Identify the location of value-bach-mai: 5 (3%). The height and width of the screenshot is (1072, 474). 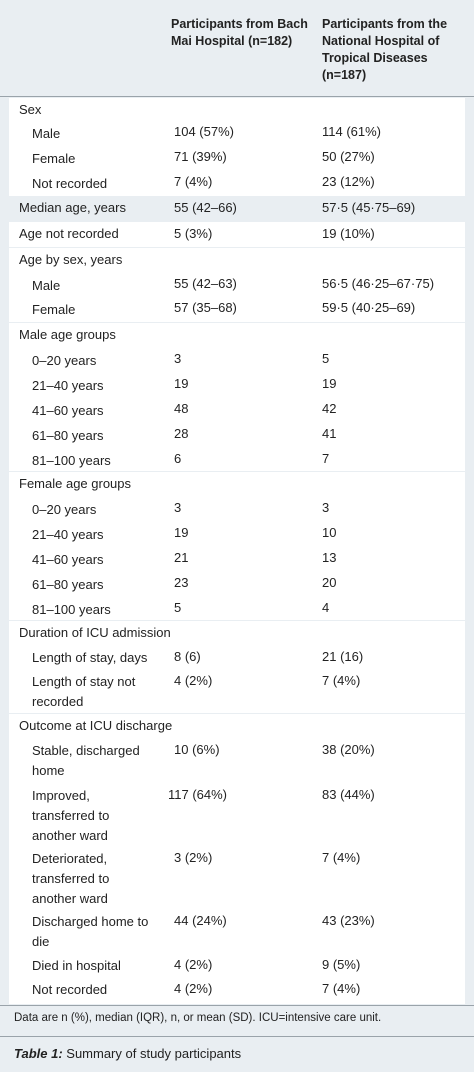
(193, 233).